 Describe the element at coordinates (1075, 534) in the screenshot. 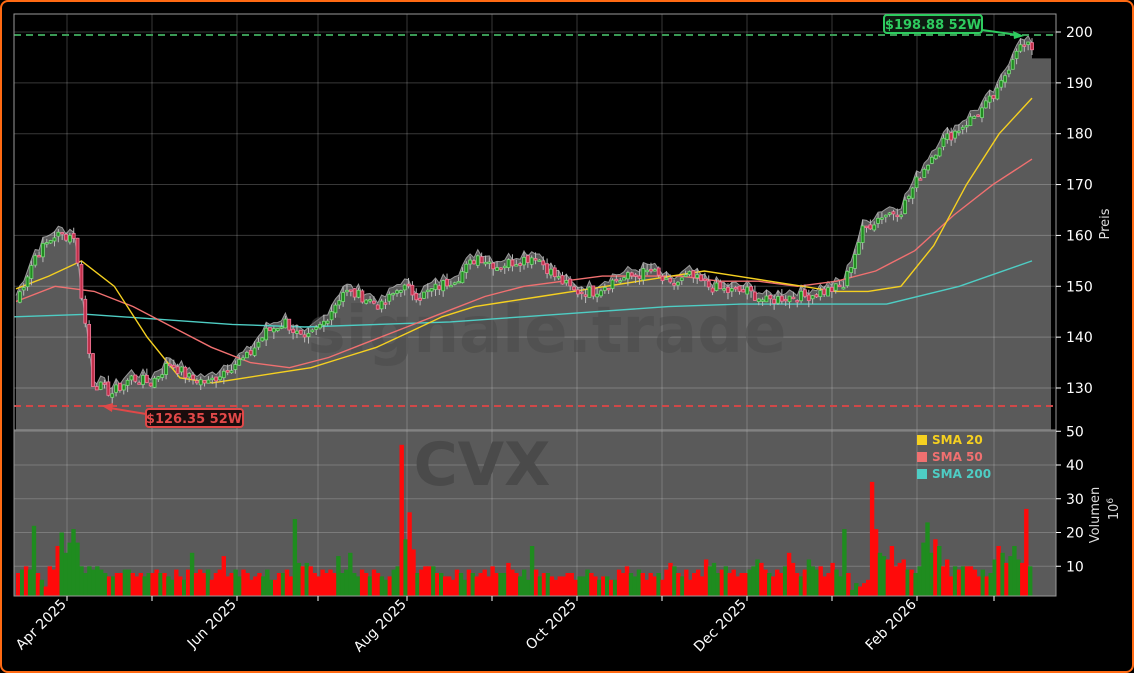

I see `svg-text: 20` at that location.